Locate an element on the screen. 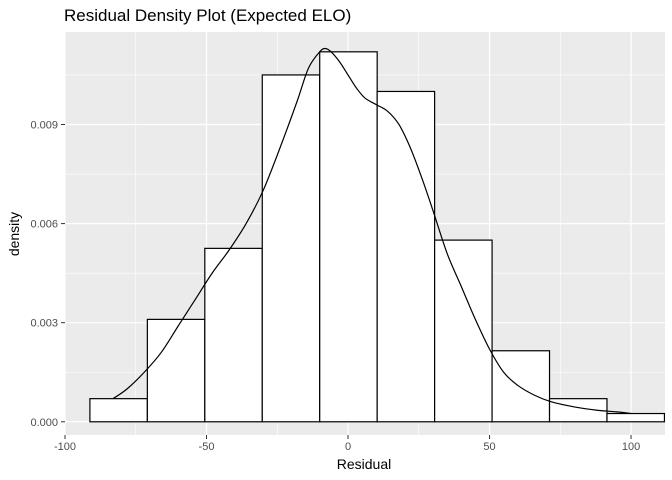  chart-title: Residual Density Plot (Expected ELO) is located at coordinates (207, 15).